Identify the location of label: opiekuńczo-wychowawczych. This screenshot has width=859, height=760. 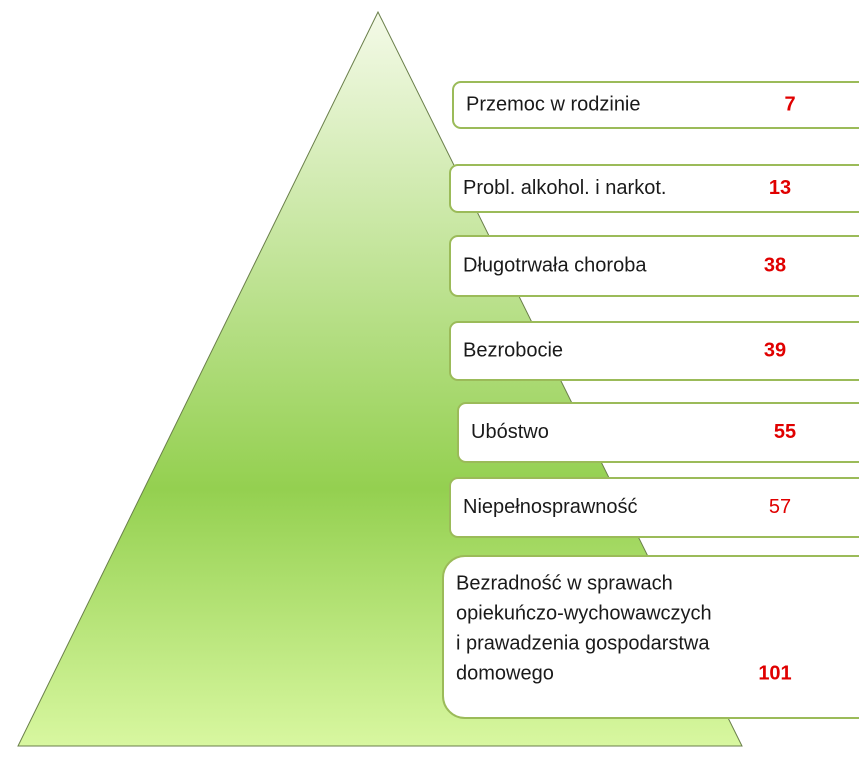
(584, 613).